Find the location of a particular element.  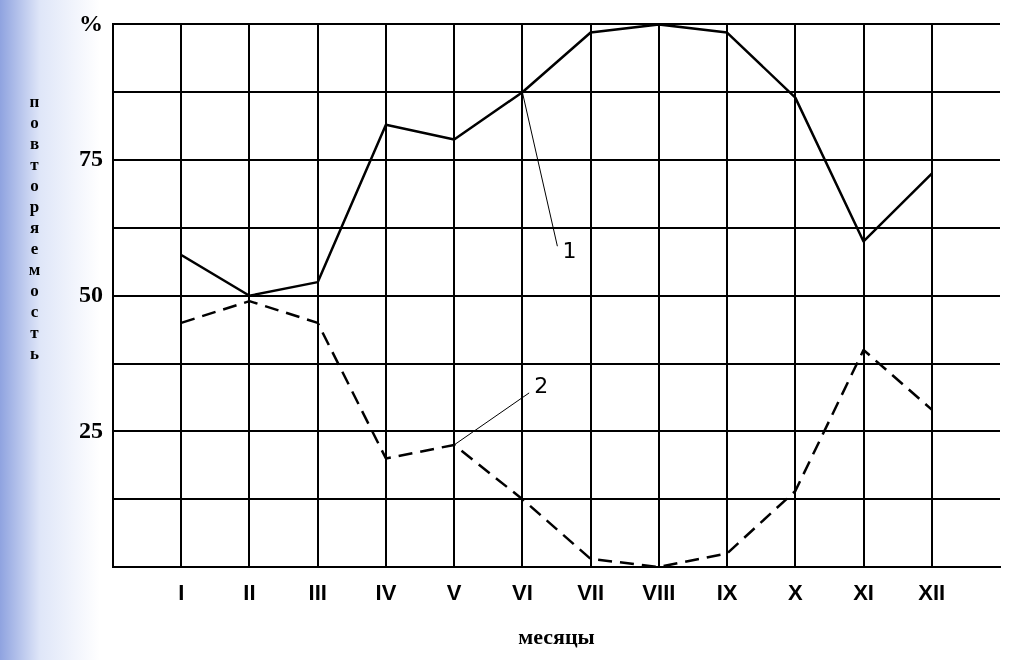

annotation: 2 is located at coordinates (541, 385).